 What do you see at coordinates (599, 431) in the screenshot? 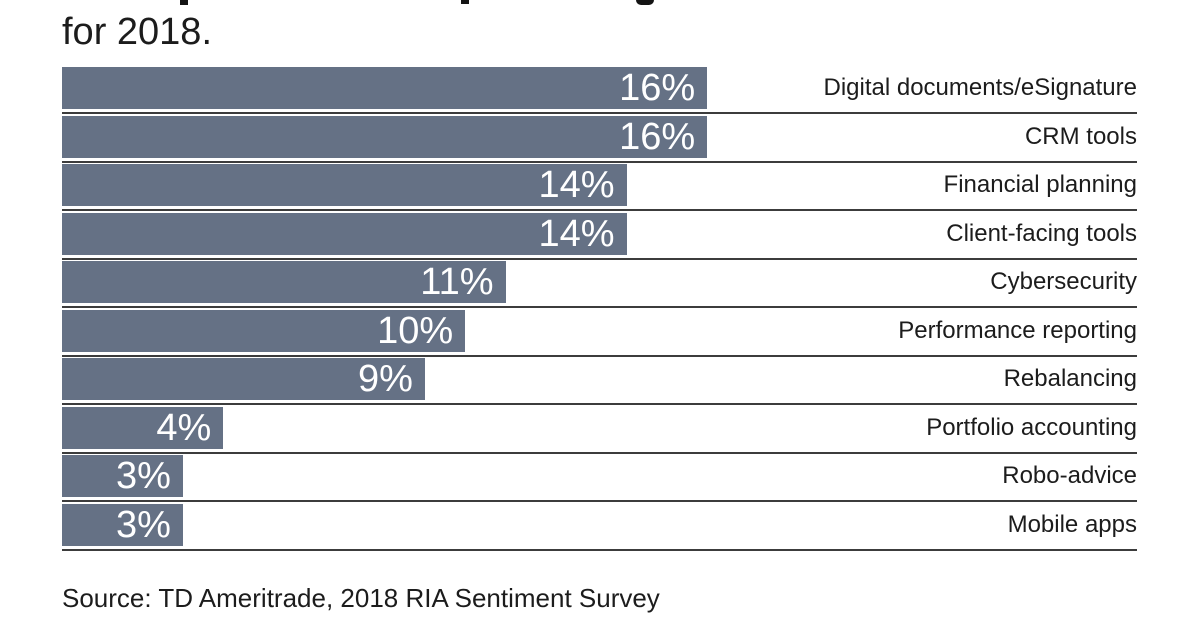
I see `chart-row: 4% Portfolio accounting` at bounding box center [599, 431].